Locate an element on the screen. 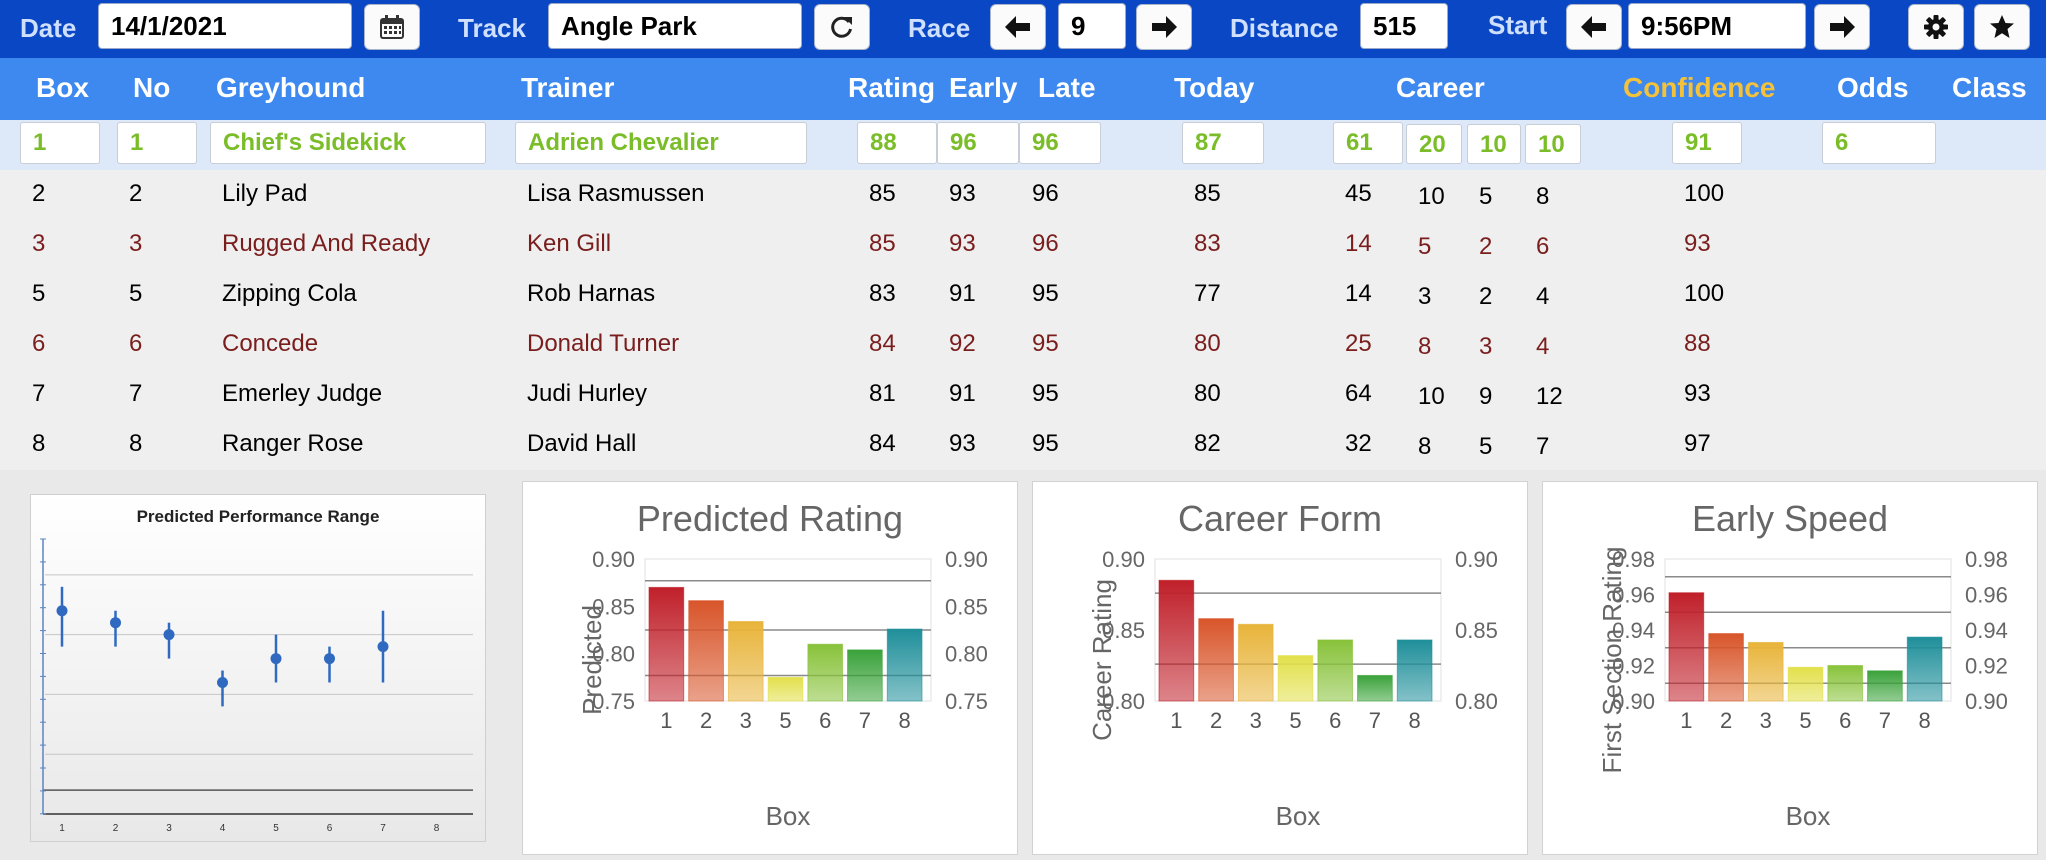 This screenshot has height=860, width=2046. col-class: Class is located at coordinates (1989, 87).